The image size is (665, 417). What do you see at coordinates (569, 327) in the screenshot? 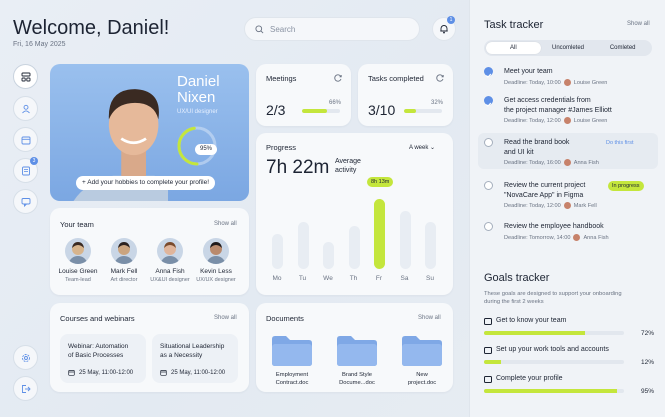
I see `goal-item: Get to know your team 72%` at bounding box center [569, 327].